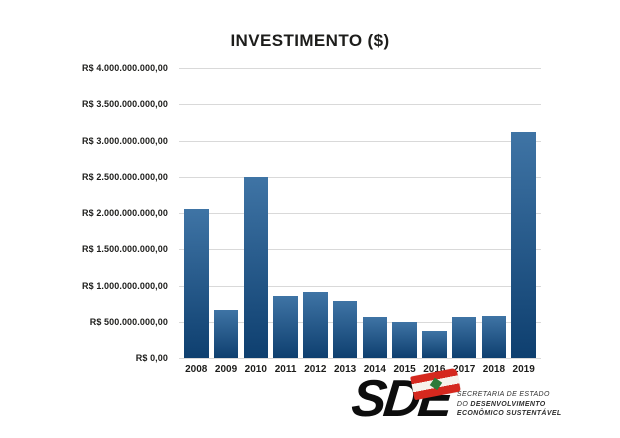 This screenshot has width=620, height=438. I want to click on bar-column-2008: 2008, so click(196, 221).